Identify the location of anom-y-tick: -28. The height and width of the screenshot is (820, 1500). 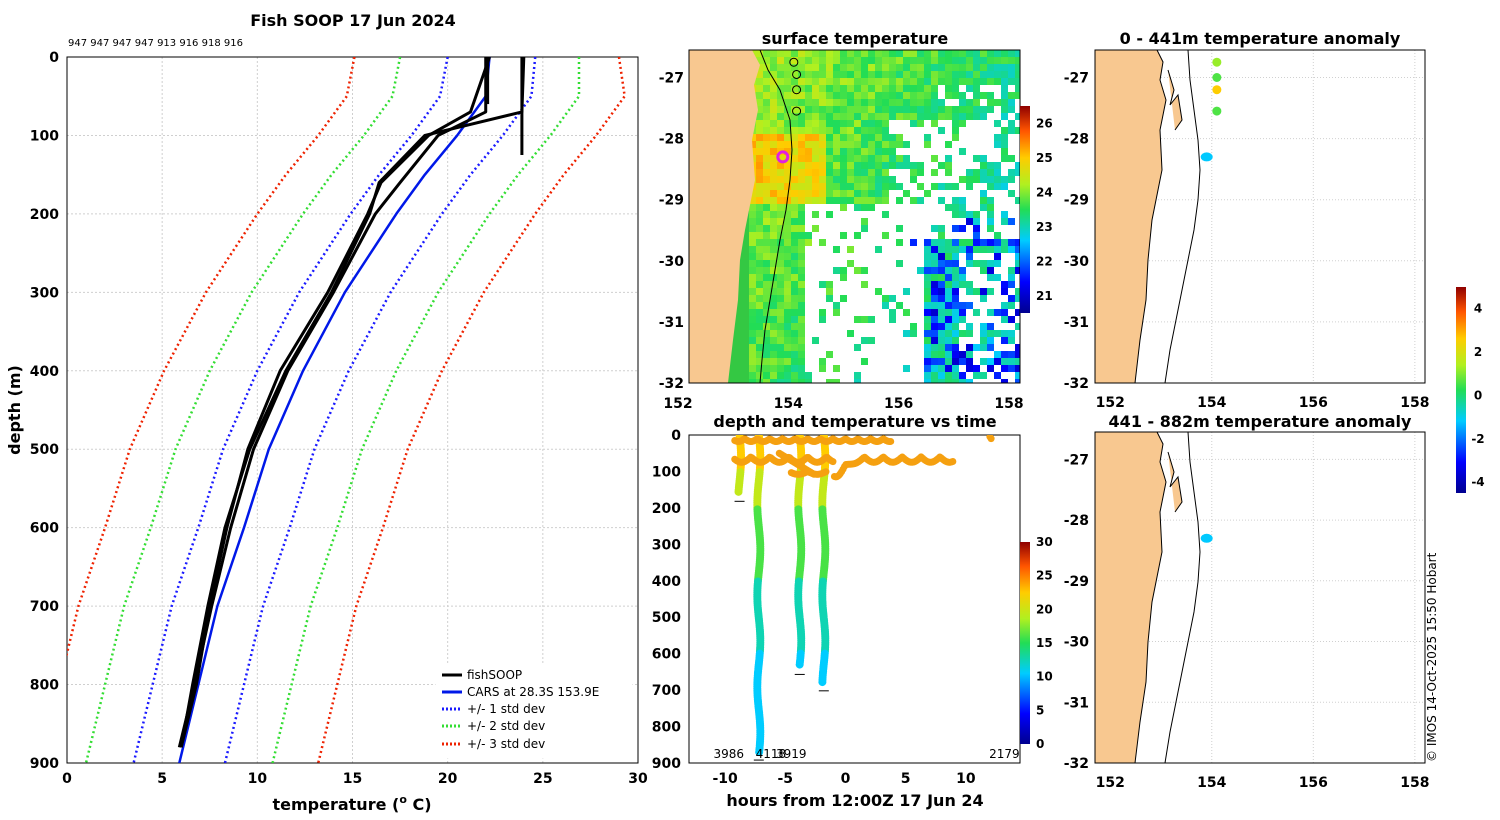
(1076, 140).